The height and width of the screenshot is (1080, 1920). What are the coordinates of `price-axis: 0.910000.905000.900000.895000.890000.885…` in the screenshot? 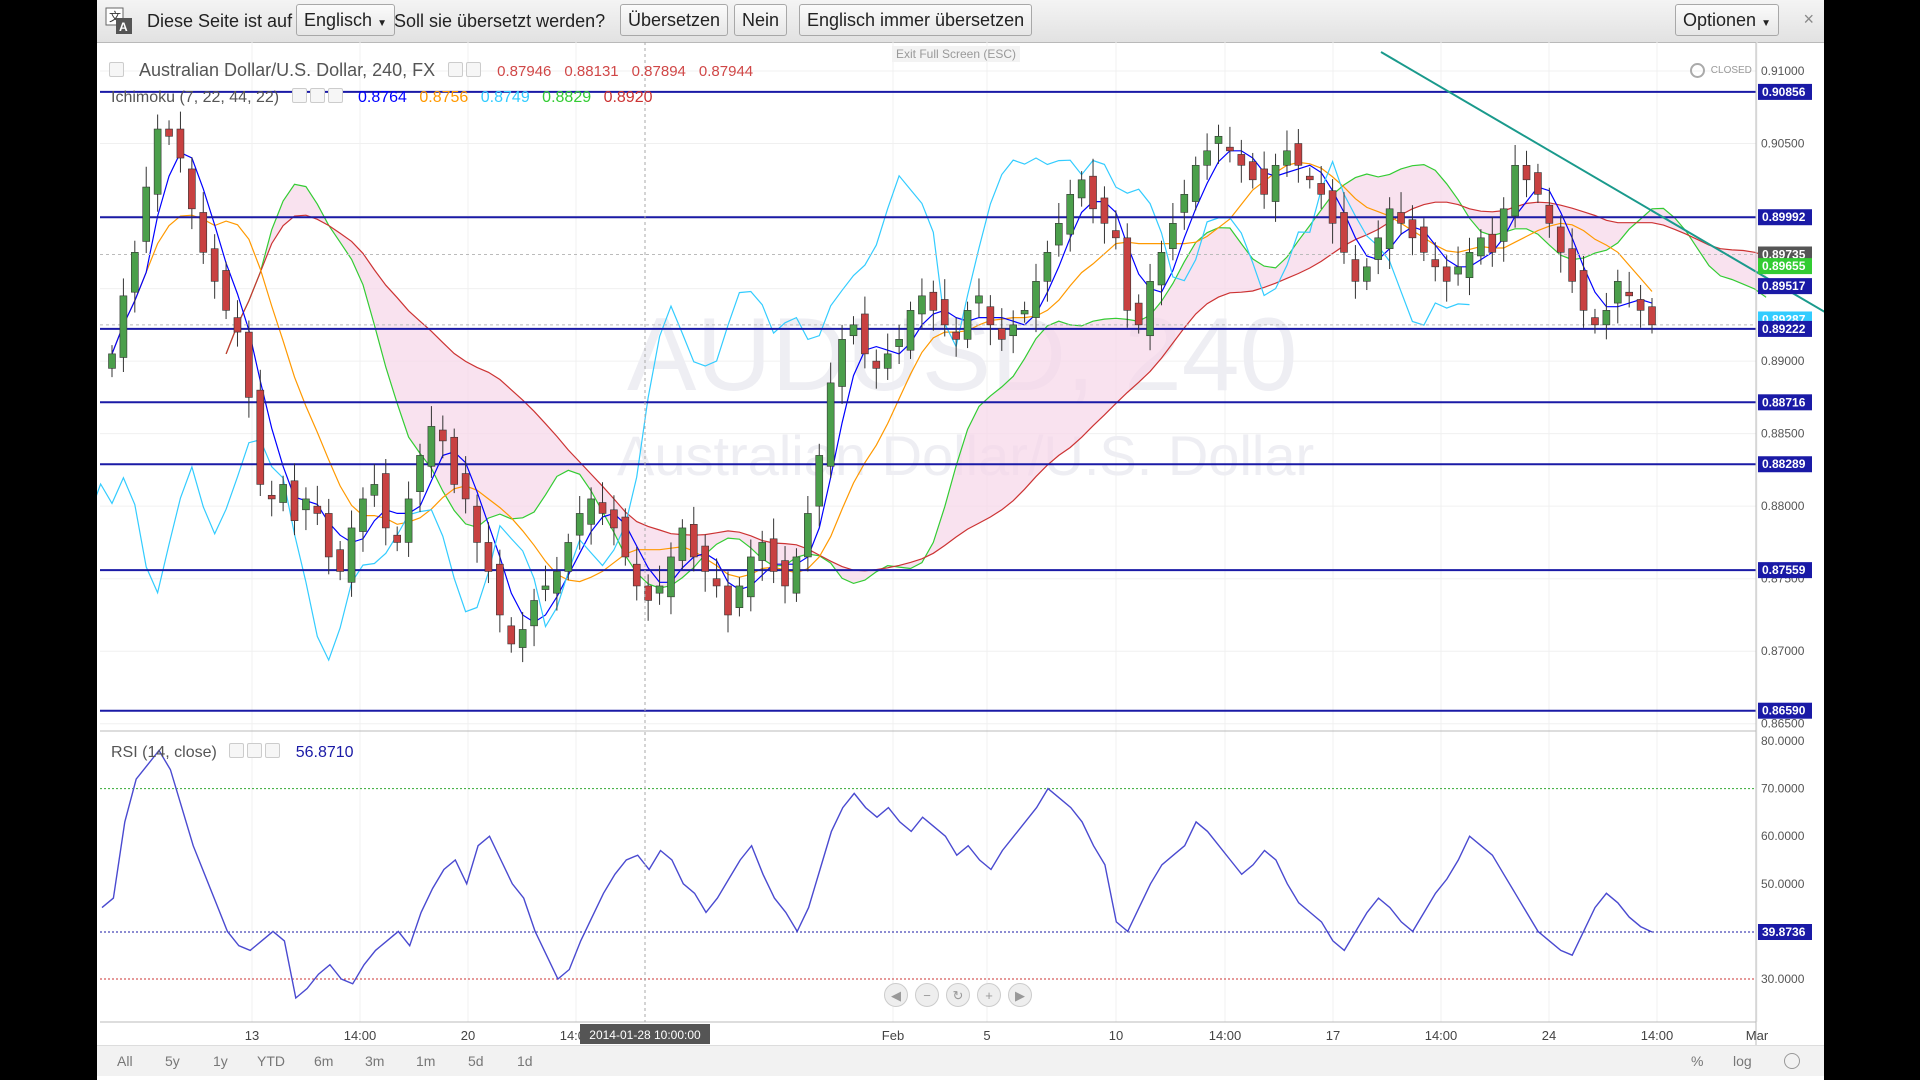 It's located at (1785, 397).